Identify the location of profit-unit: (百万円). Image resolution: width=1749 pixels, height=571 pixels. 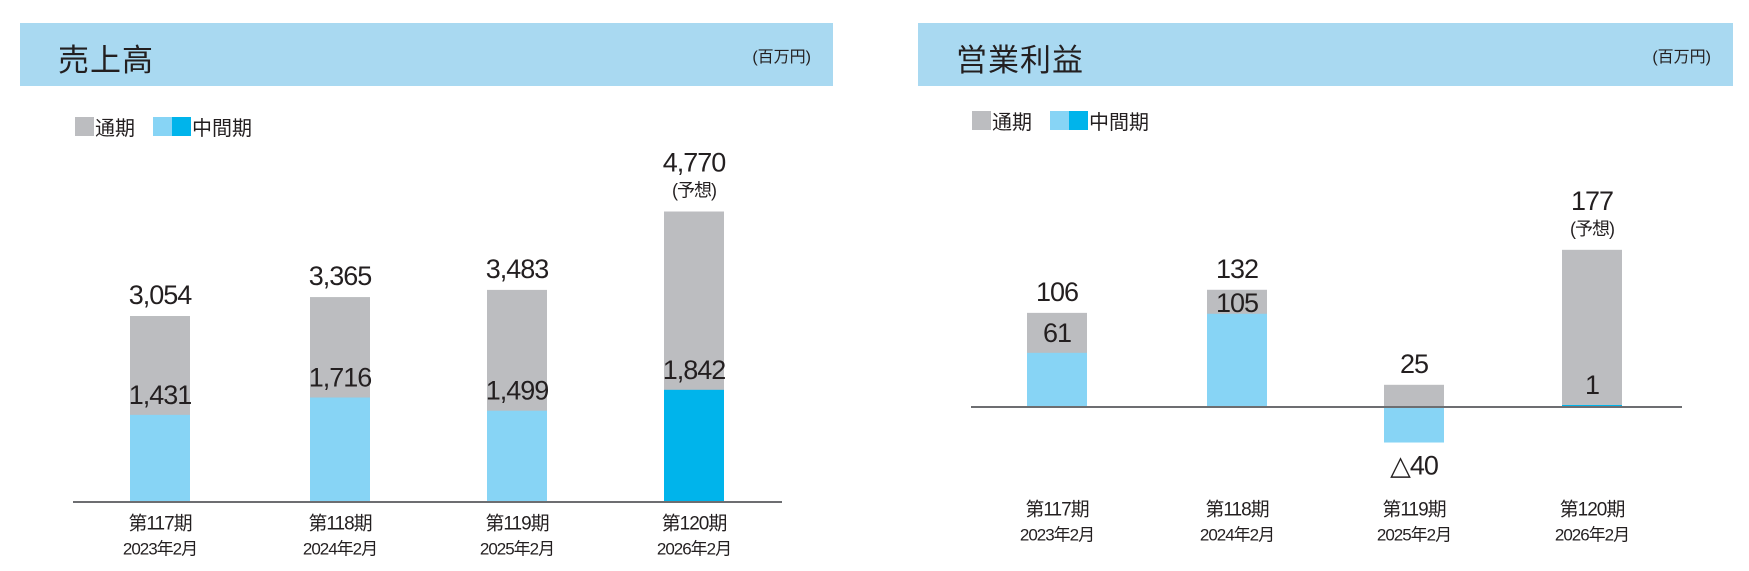
(1681, 57).